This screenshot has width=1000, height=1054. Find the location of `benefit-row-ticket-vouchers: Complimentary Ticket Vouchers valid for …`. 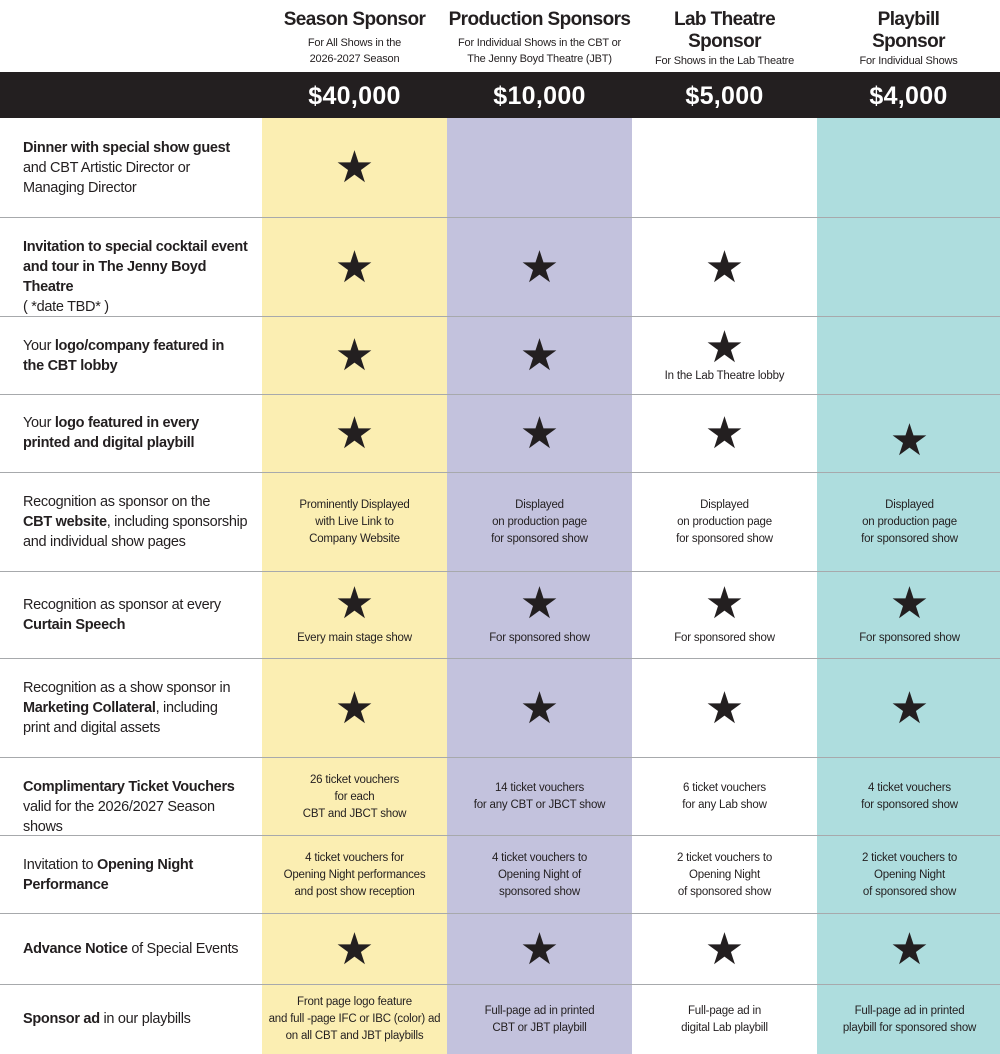

benefit-row-ticket-vouchers: Complimentary Ticket Vouchers valid for … is located at coordinates (500, 797).